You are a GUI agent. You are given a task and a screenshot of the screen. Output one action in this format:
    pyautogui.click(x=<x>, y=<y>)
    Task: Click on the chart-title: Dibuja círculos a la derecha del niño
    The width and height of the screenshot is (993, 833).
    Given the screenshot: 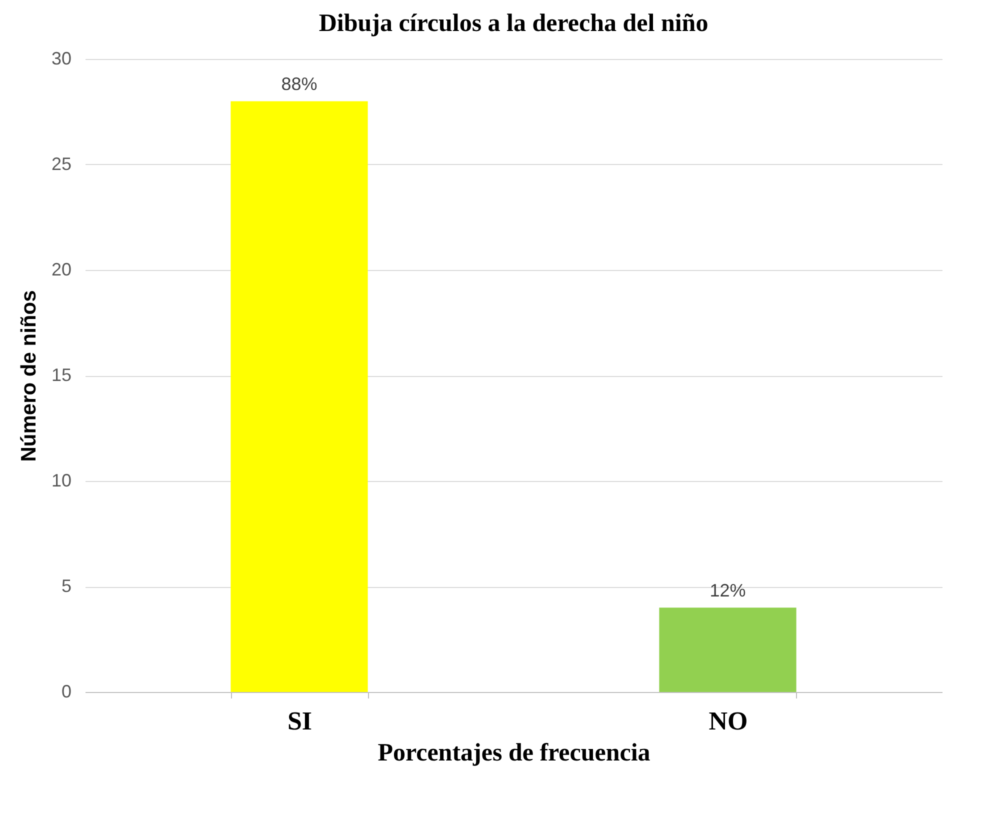 What is the action you would take?
    pyautogui.click(x=513, y=23)
    